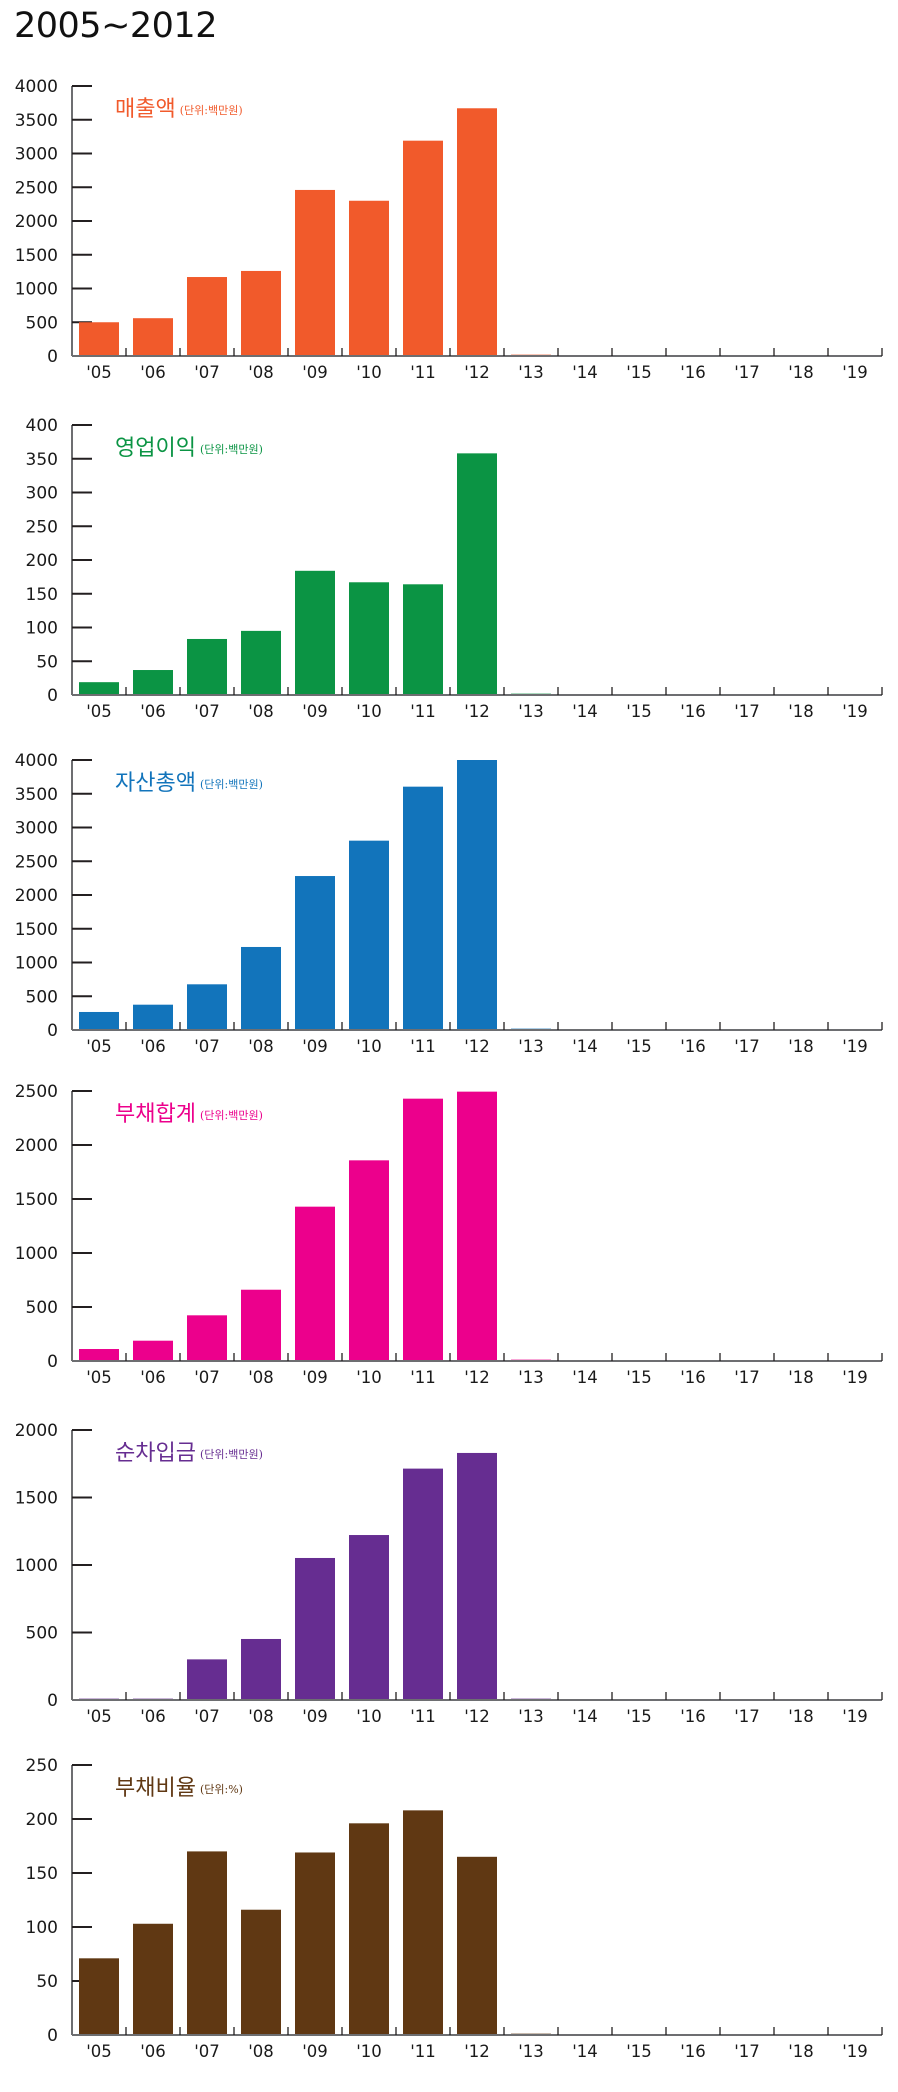 Image resolution: width=898 pixels, height=2092 pixels. I want to click on y-tick-label: 3500, so click(36, 795).